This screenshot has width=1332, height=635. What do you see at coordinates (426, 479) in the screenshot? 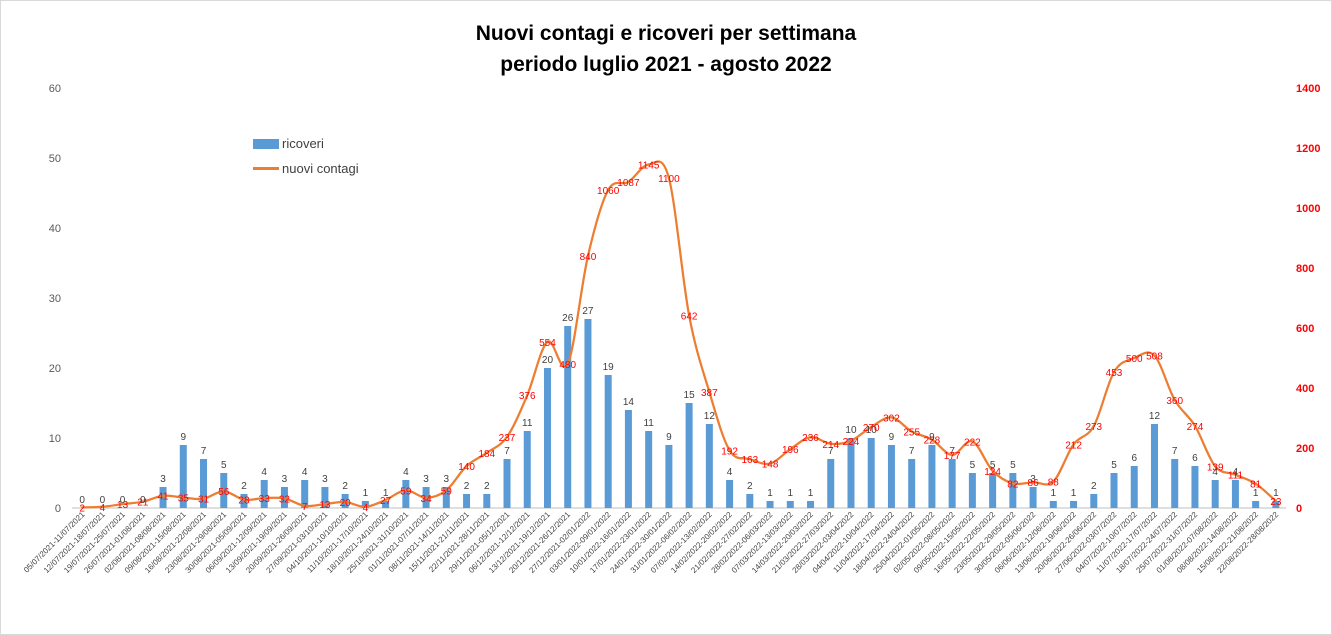
I see `bar-value-label: 3` at bounding box center [426, 479].